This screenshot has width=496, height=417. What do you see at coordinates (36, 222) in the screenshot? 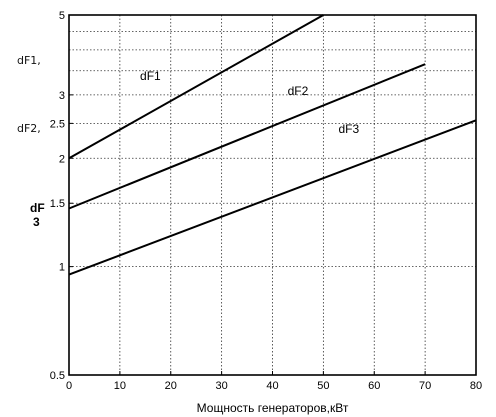
I see `ylabel-dF3-part2: 3` at bounding box center [36, 222].